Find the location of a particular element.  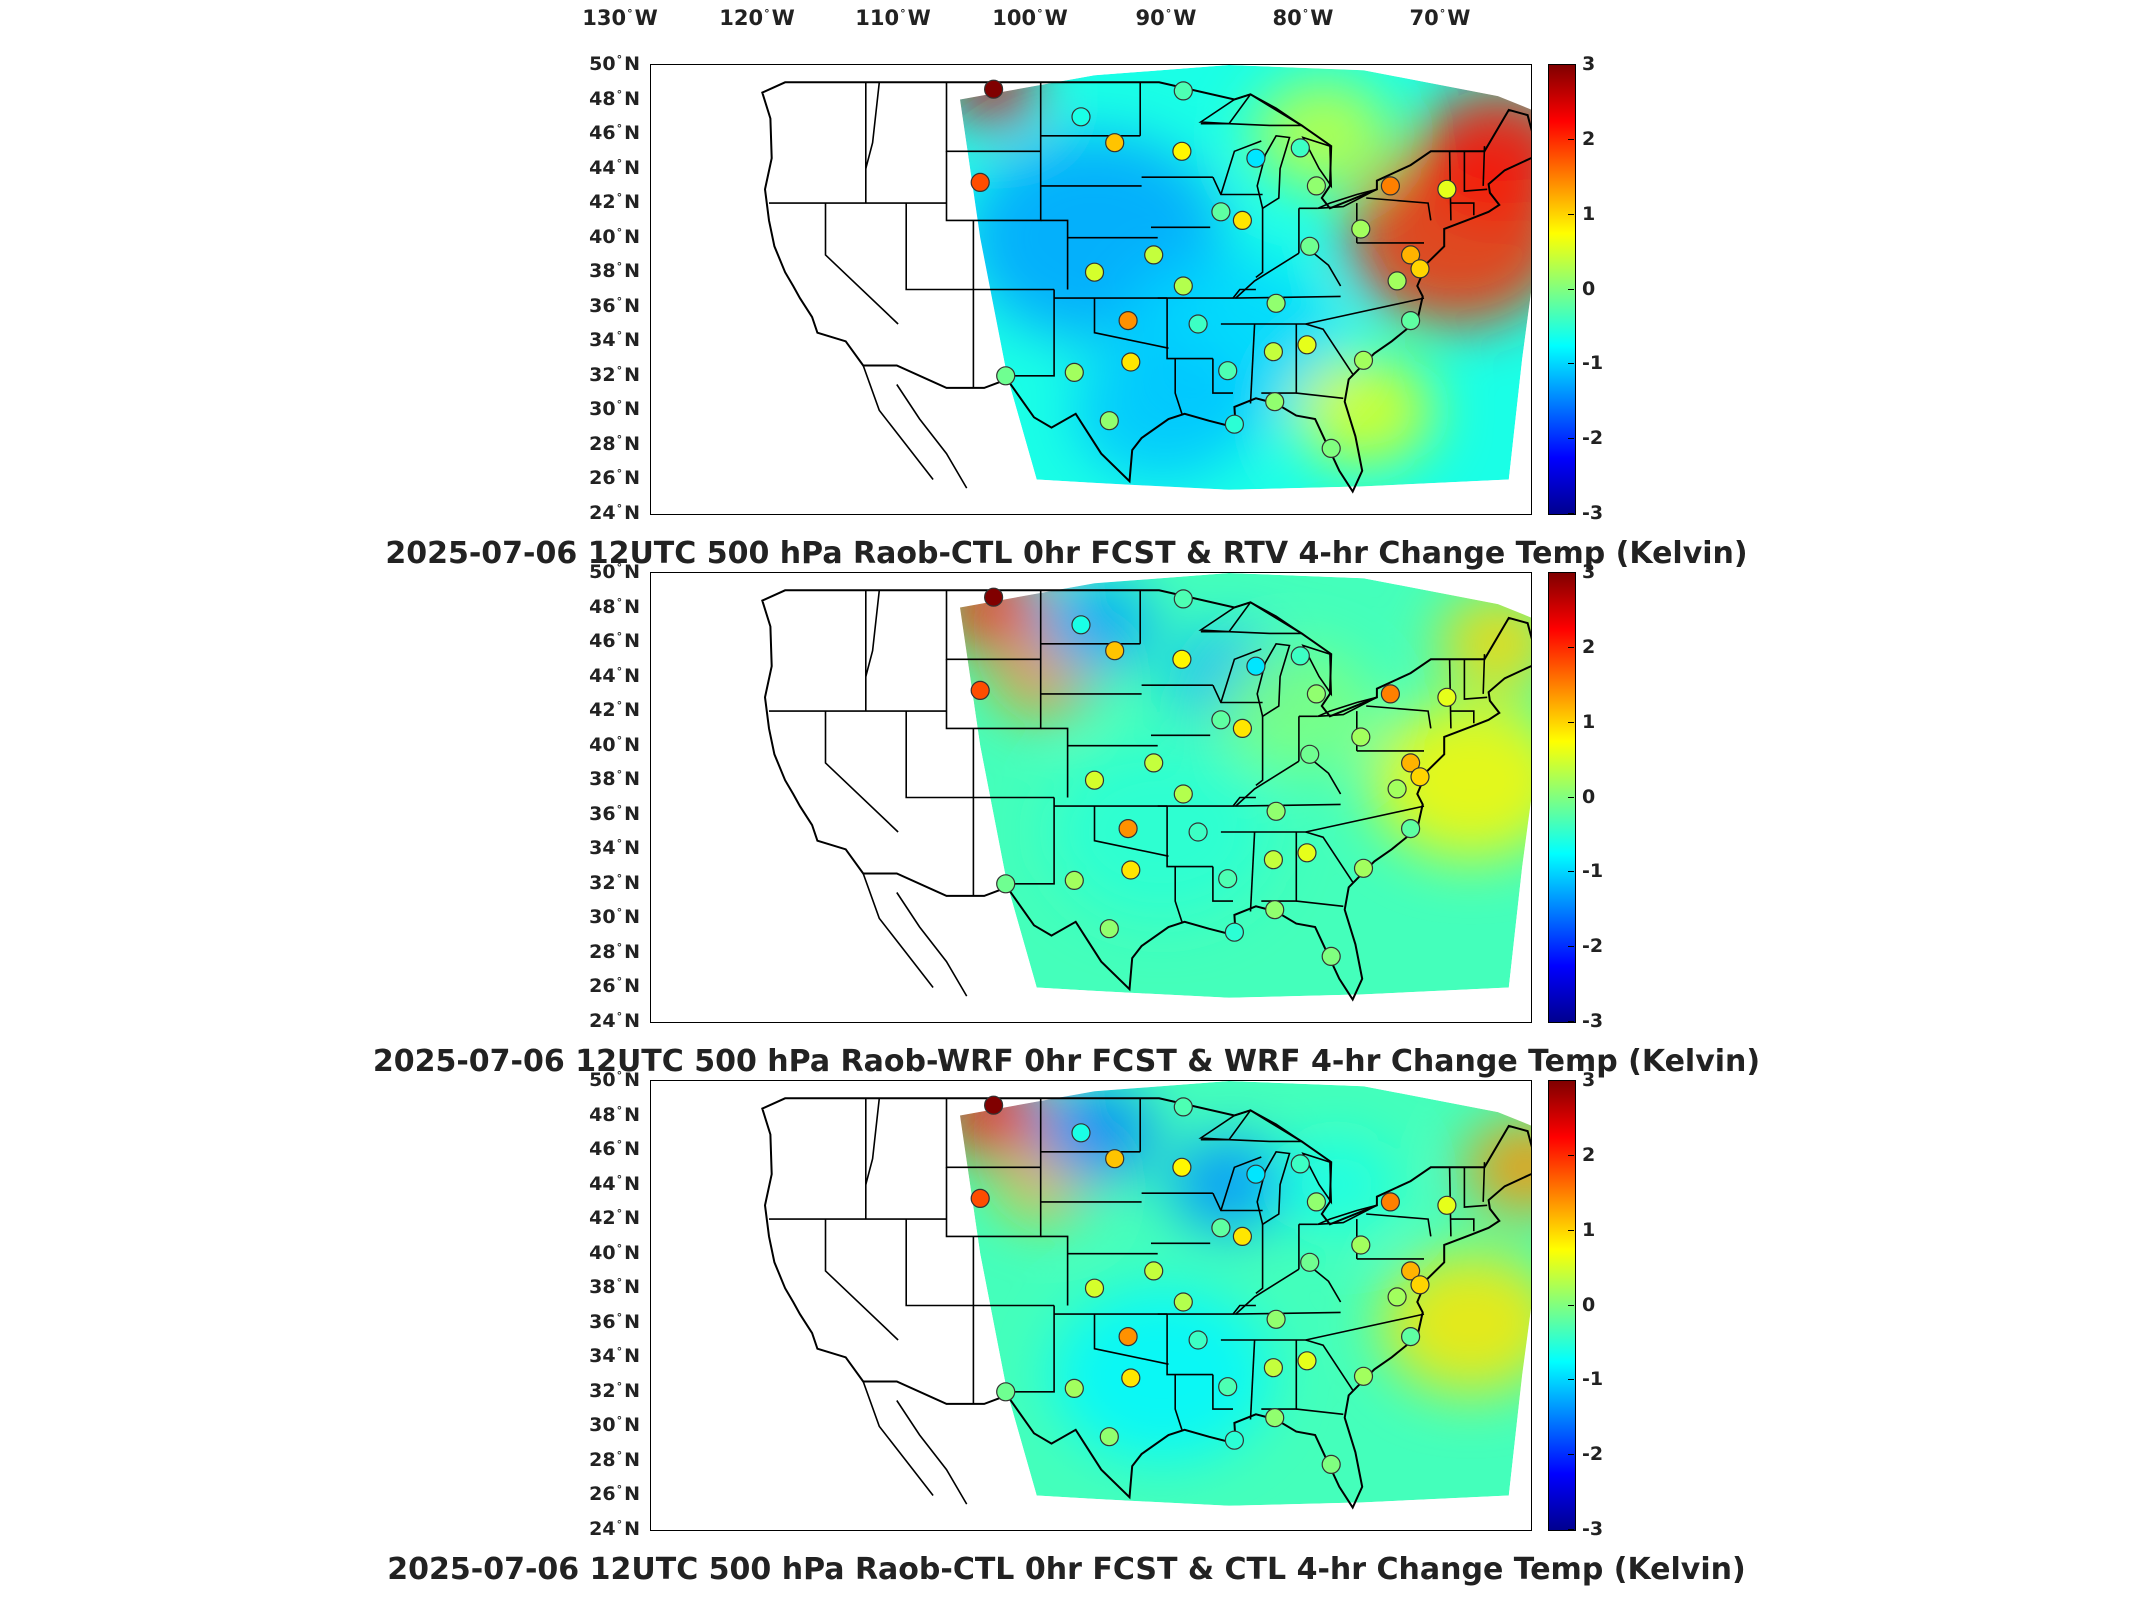

lon-deg: 110 is located at coordinates (877, 18).